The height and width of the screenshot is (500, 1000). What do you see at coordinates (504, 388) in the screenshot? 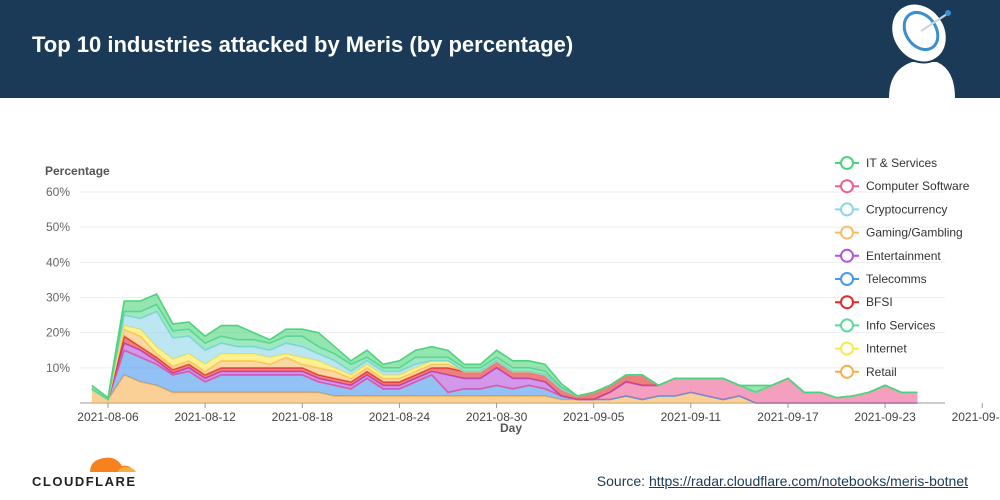
I see `area-retail` at bounding box center [504, 388].